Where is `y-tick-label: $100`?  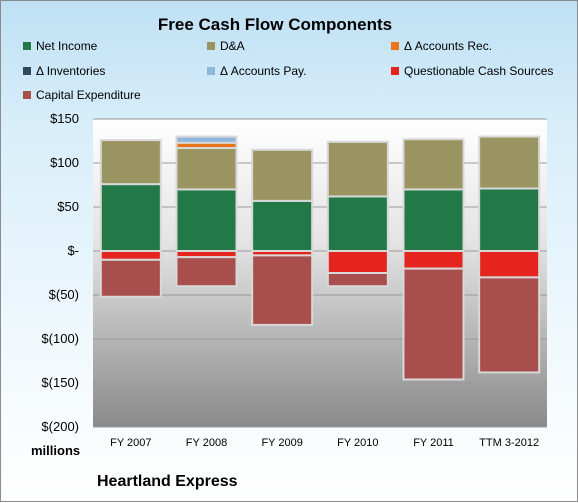 y-tick-label: $100 is located at coordinates (64, 162).